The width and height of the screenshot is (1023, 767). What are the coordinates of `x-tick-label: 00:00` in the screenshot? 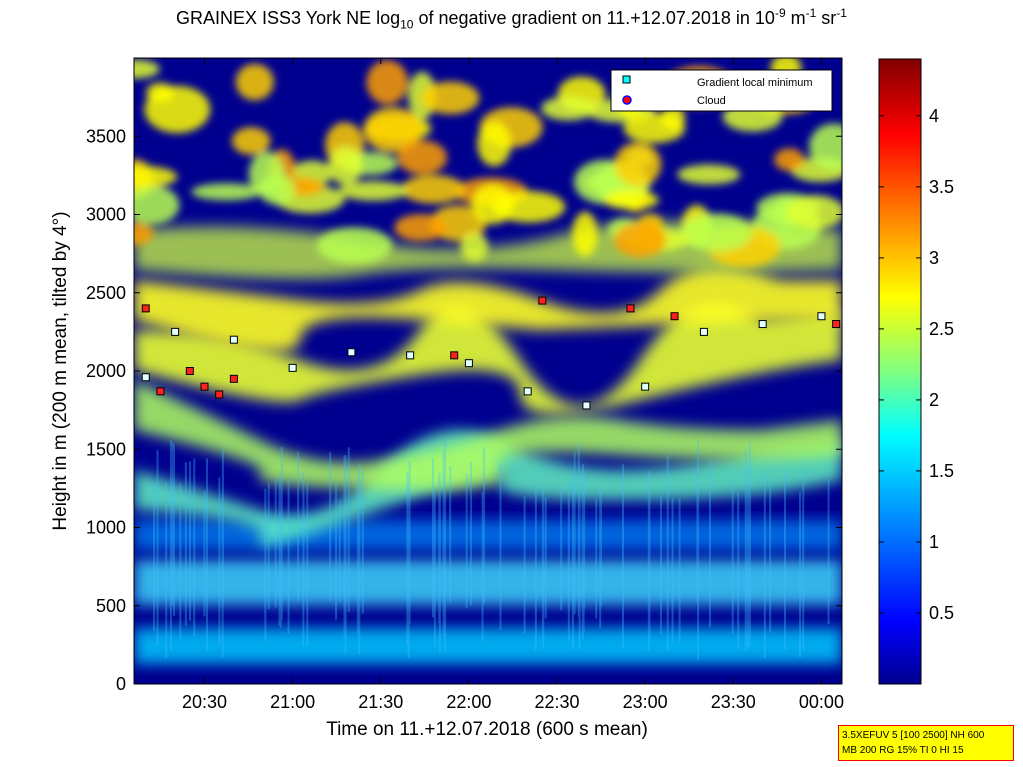 It's located at (821, 702).